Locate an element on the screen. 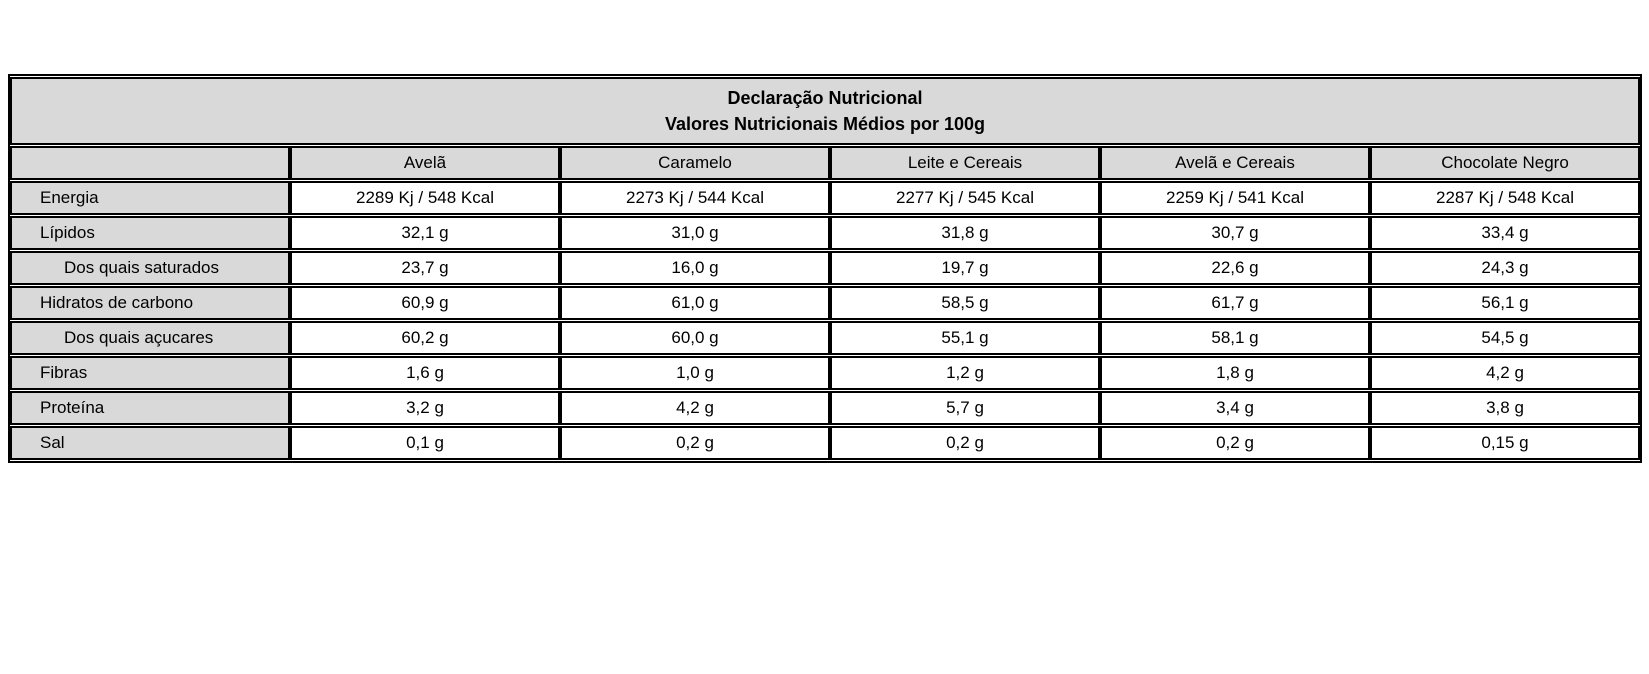 Image resolution: width=1649 pixels, height=674 pixels. column-header-leite-e-cereais: Leite e Cereais is located at coordinates (965, 163).